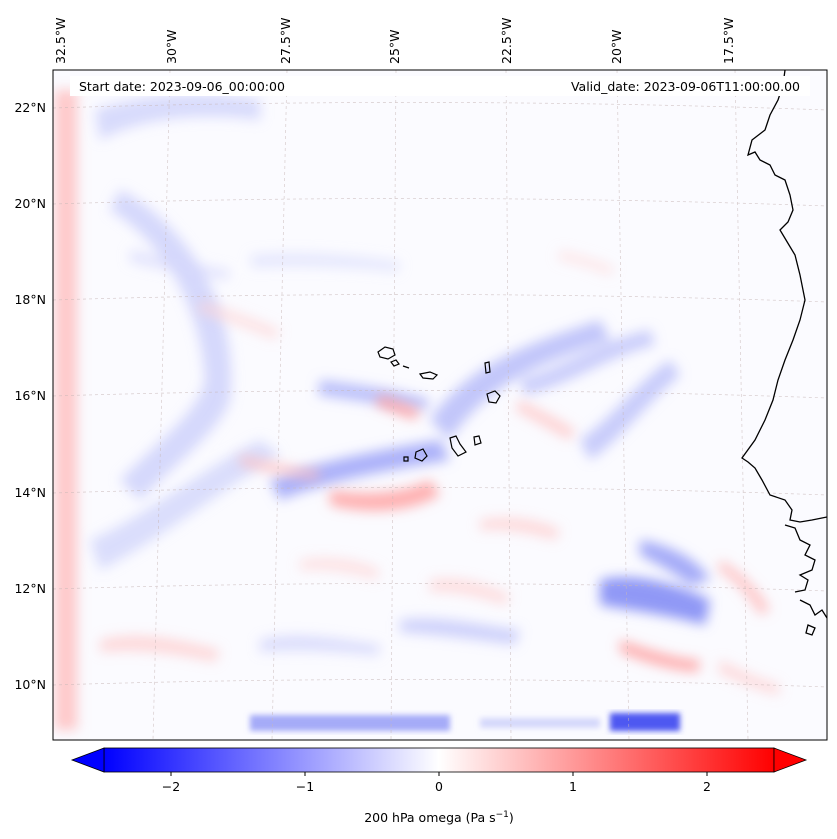  Describe the element at coordinates (573, 786) in the screenshot. I see `colorbar-tick-1: 1` at that location.